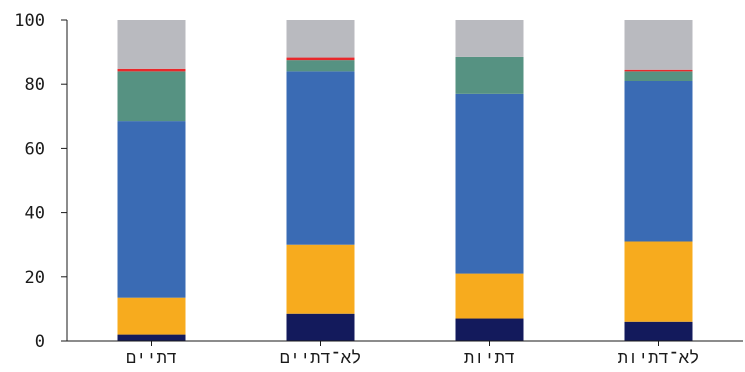  Describe the element at coordinates (321, 358) in the screenshot. I see `x-tick-label: לא־דתיים` at that location.